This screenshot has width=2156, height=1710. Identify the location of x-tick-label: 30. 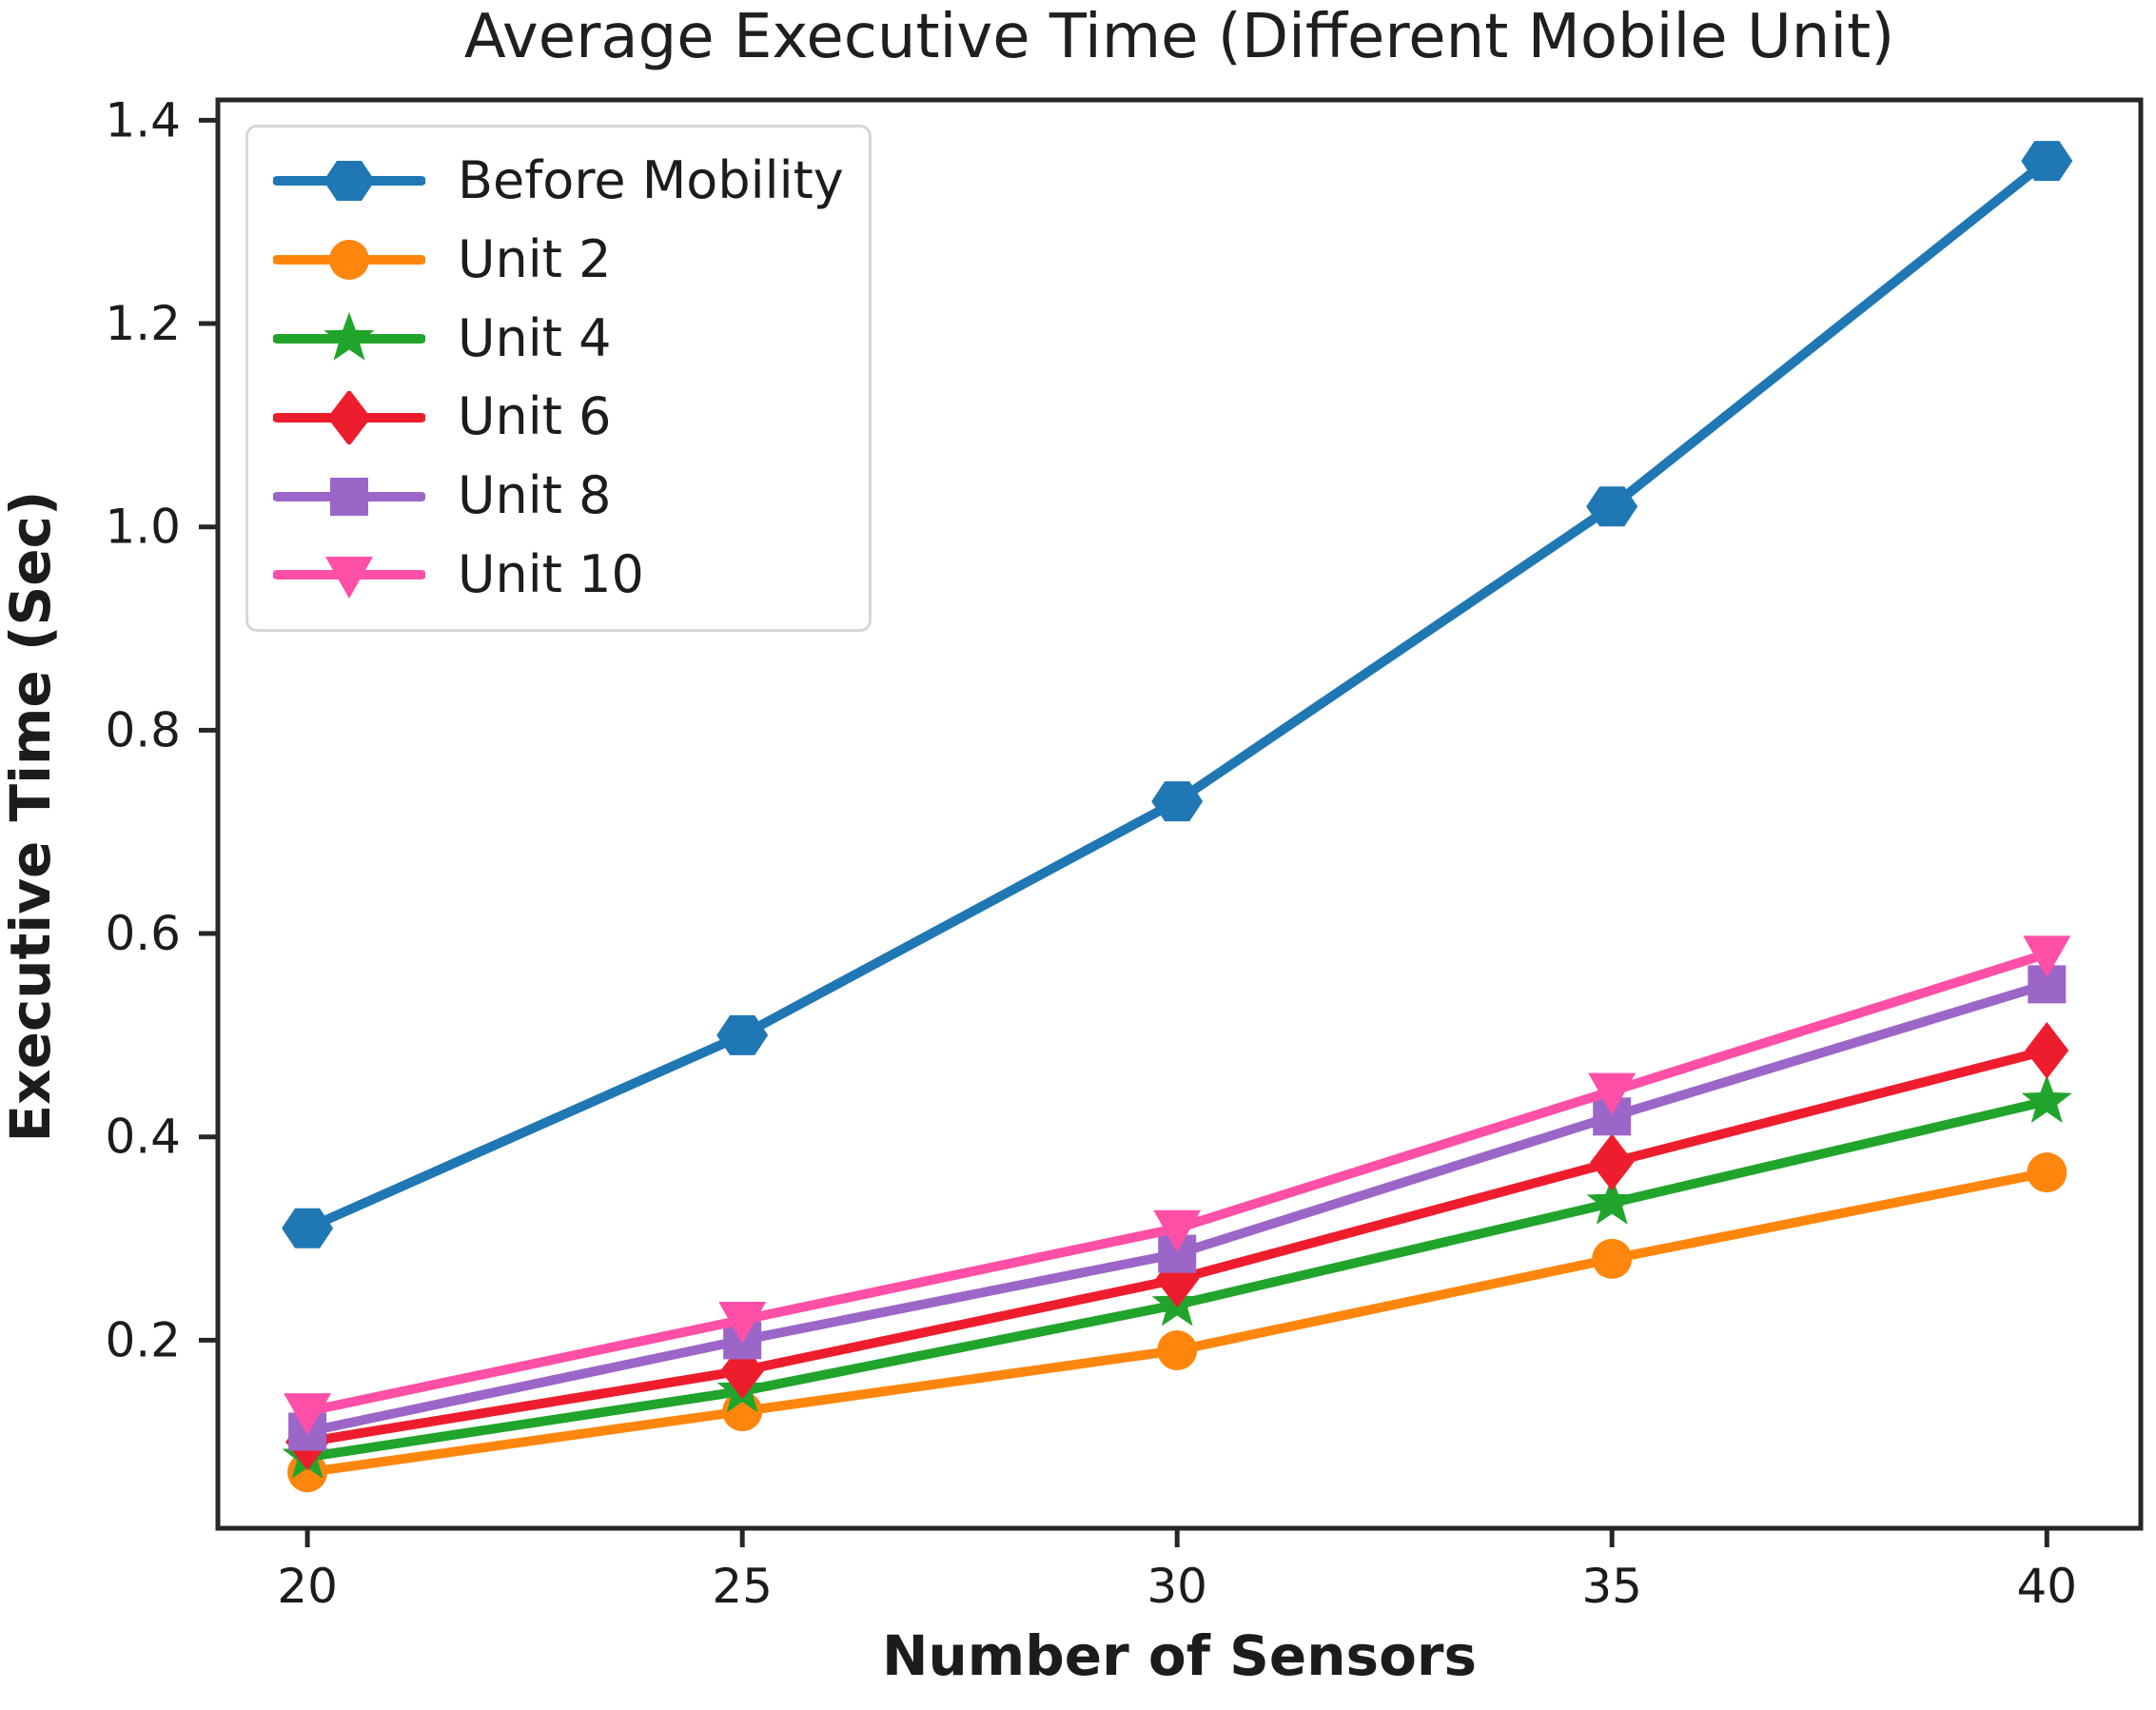
(1177, 1586).